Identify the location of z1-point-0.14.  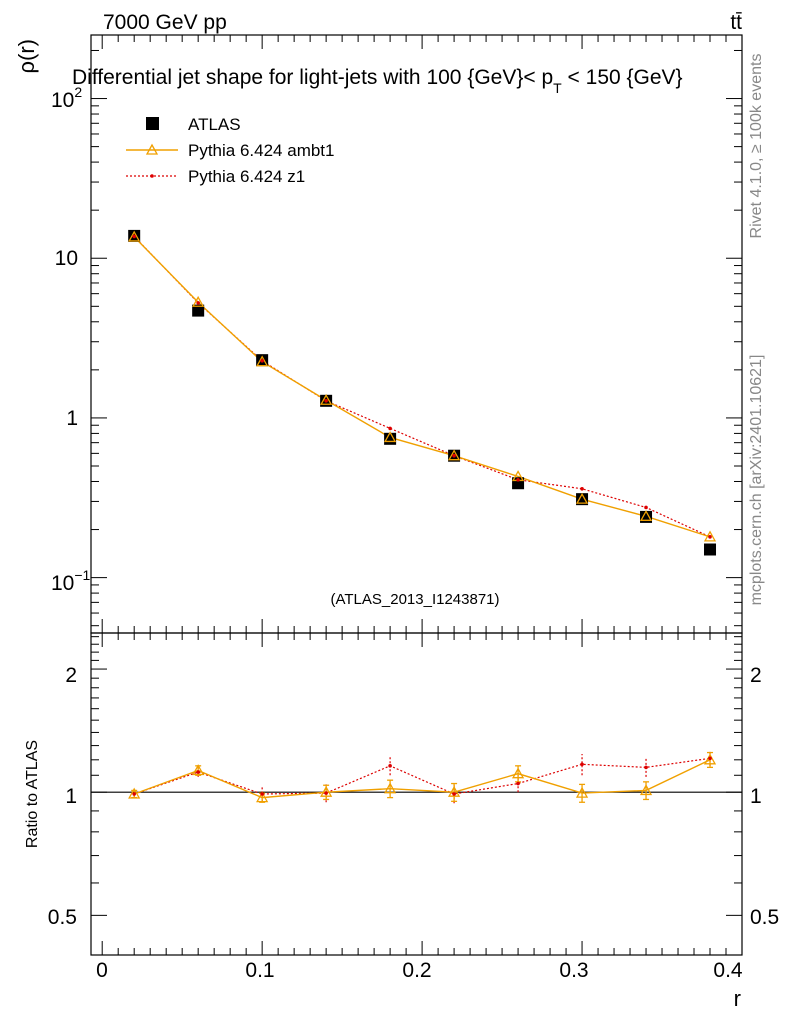
(326, 401).